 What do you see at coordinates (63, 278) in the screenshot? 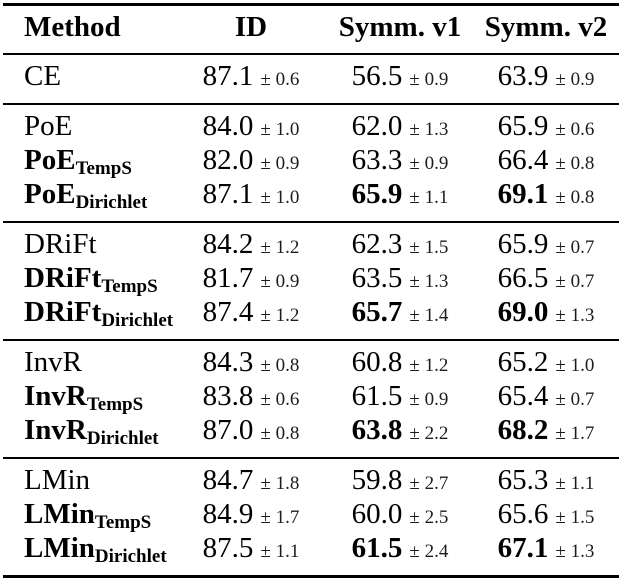
I see `method-label: DRiFt` at bounding box center [63, 278].